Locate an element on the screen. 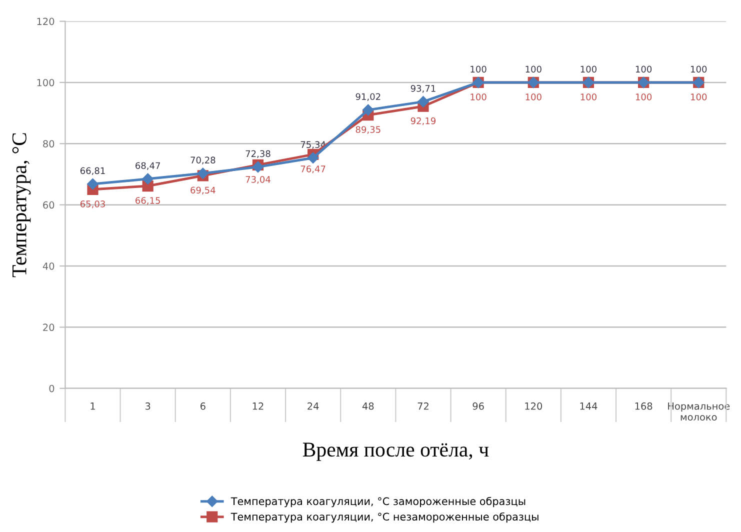  y-tick-label: 80 is located at coordinates (48, 144).